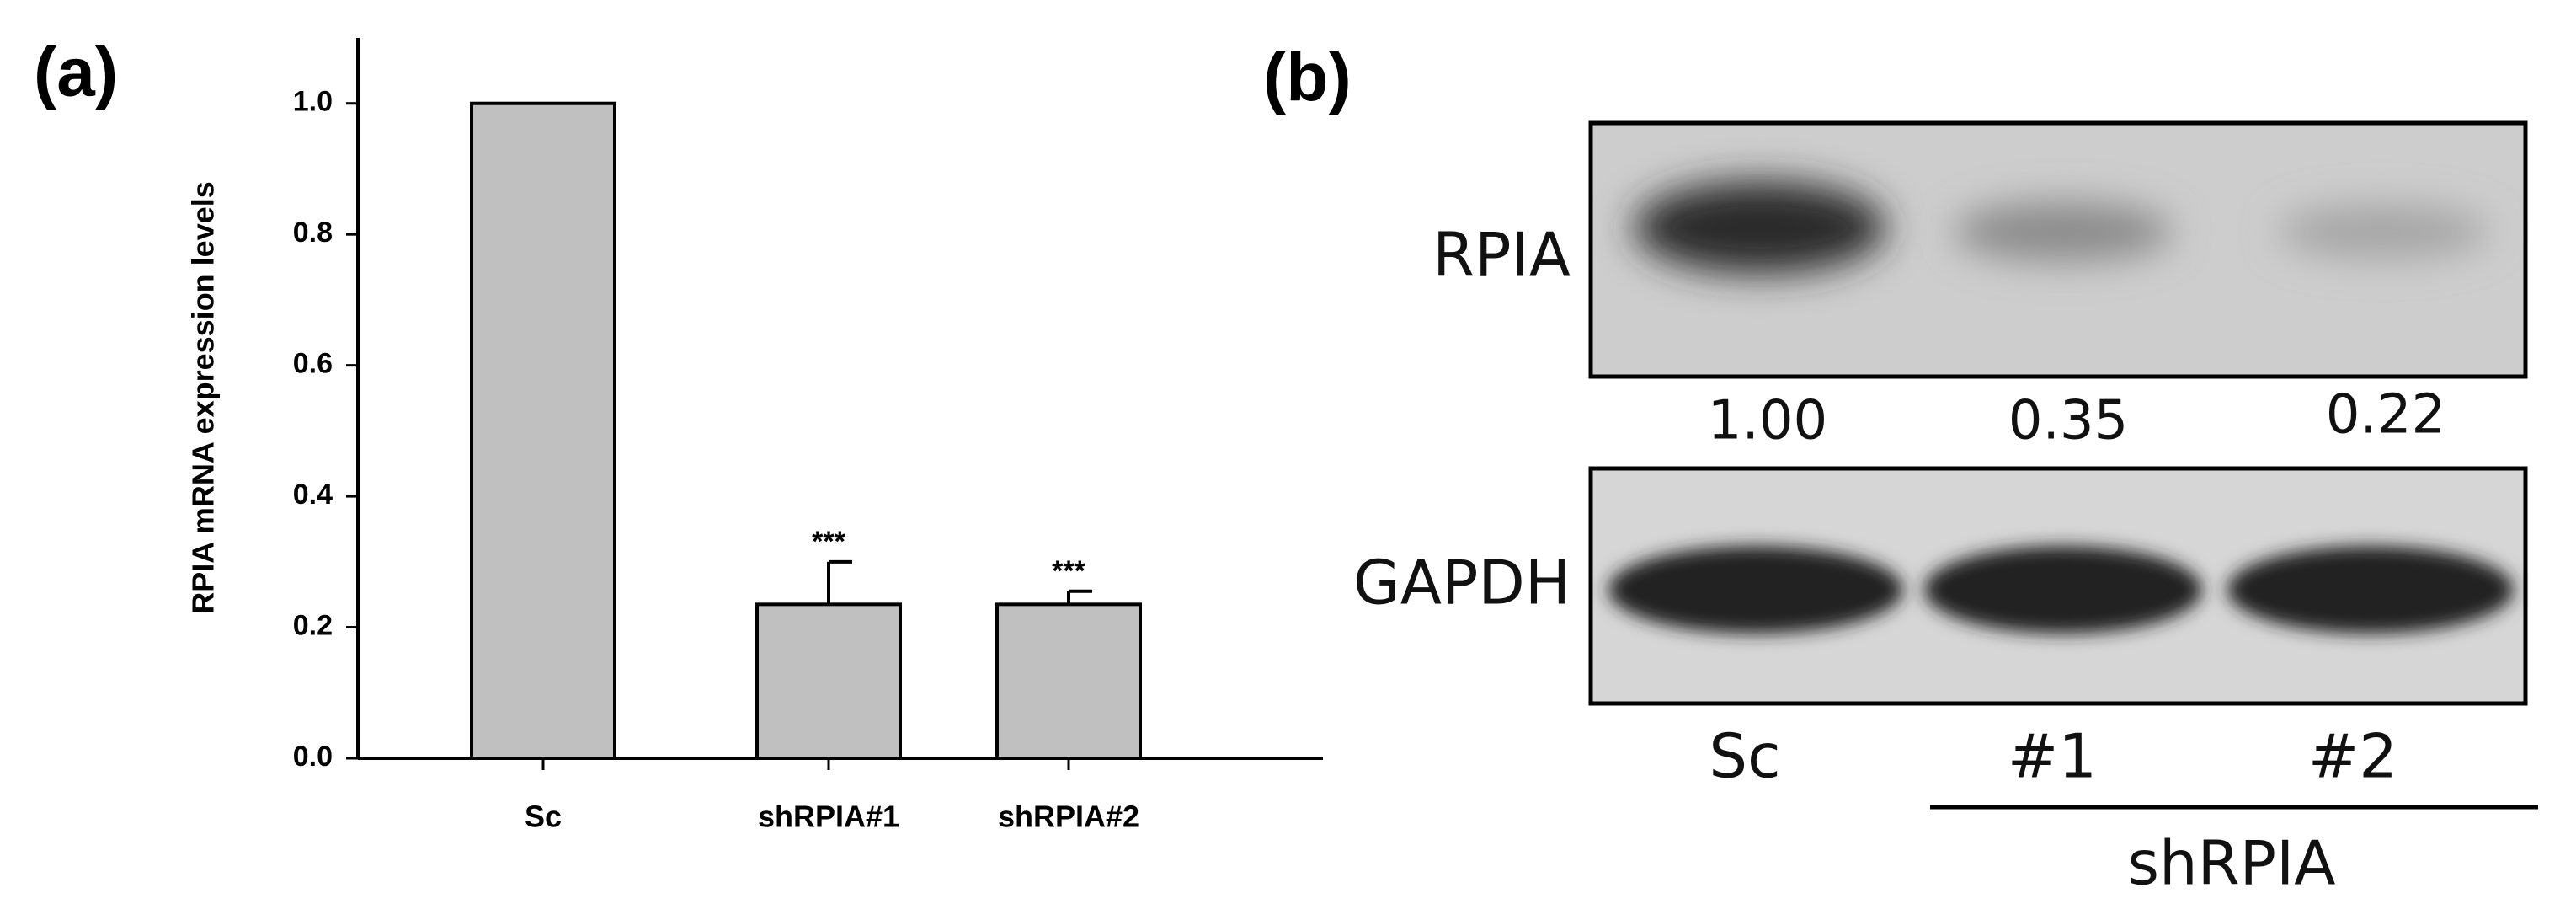  I want to click on panel-label: (a), so click(76, 73).